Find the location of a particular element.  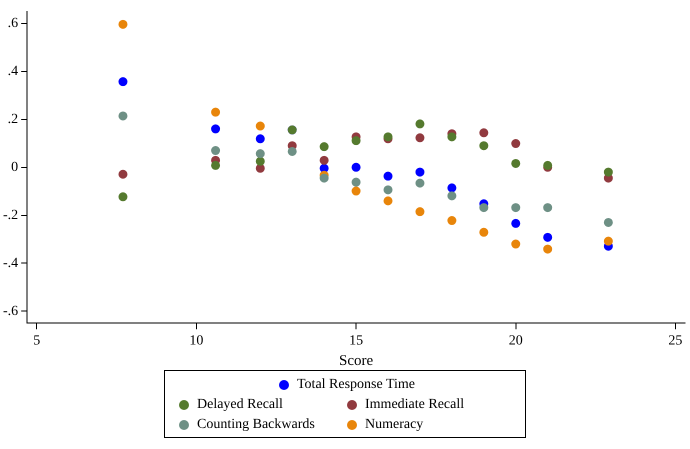

y-tick-label: -.4 is located at coordinates (10, 263).